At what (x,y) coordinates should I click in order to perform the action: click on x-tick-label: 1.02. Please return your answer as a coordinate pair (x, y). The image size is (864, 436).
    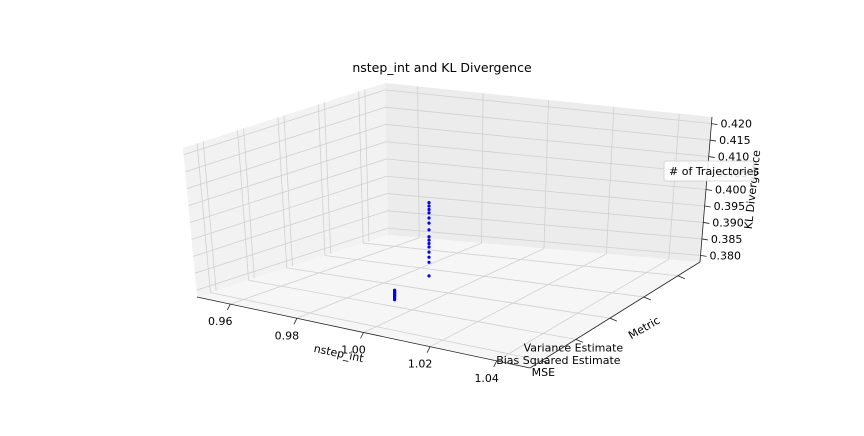
    Looking at the image, I should click on (420, 364).